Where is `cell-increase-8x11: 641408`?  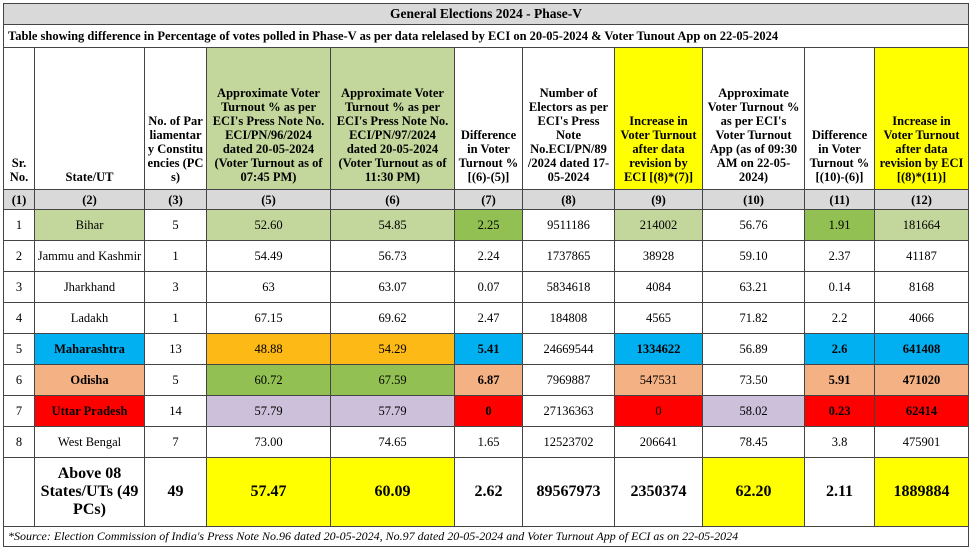 cell-increase-8x11: 641408 is located at coordinates (921, 349).